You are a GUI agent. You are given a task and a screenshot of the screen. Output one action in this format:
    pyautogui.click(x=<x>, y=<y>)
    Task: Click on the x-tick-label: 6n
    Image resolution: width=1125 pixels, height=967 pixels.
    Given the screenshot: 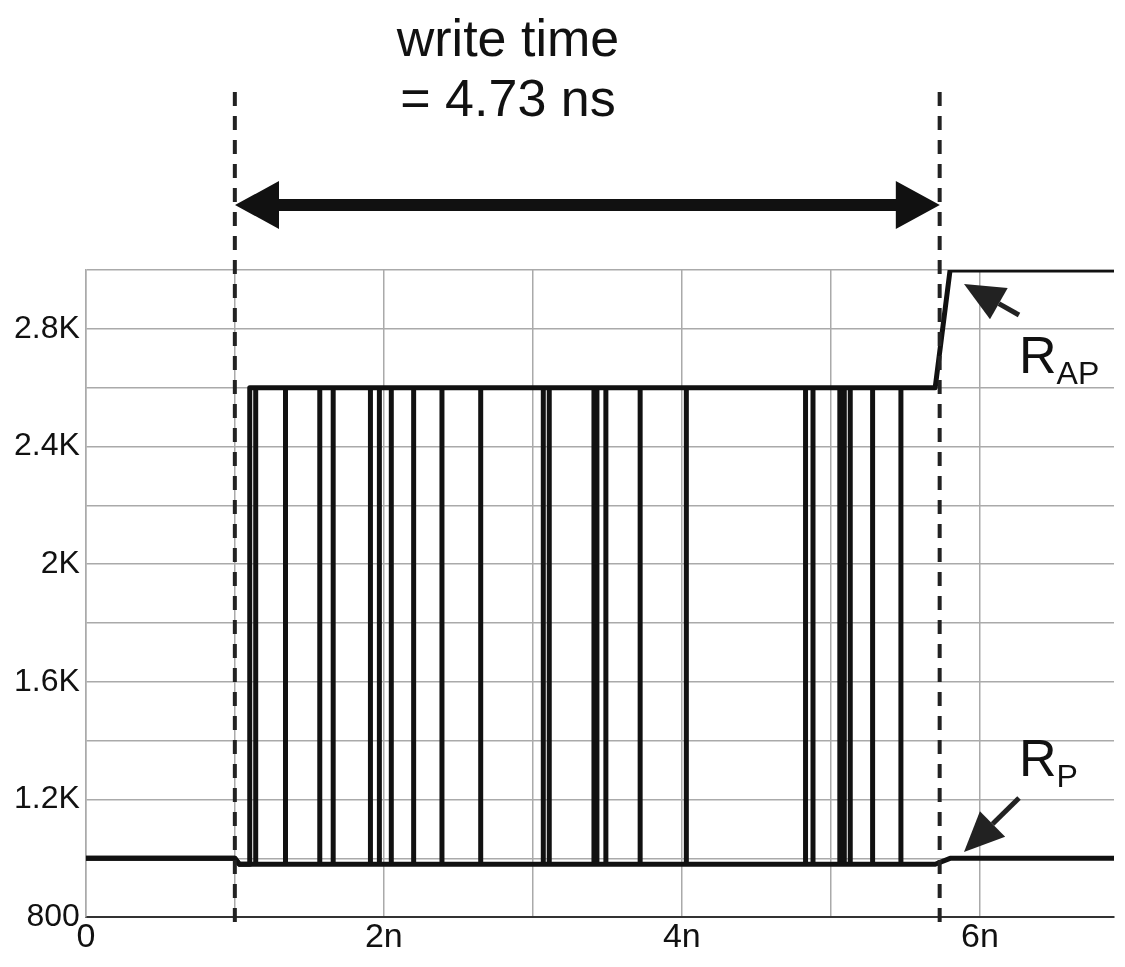 What is the action you would take?
    pyautogui.click(x=979, y=934)
    